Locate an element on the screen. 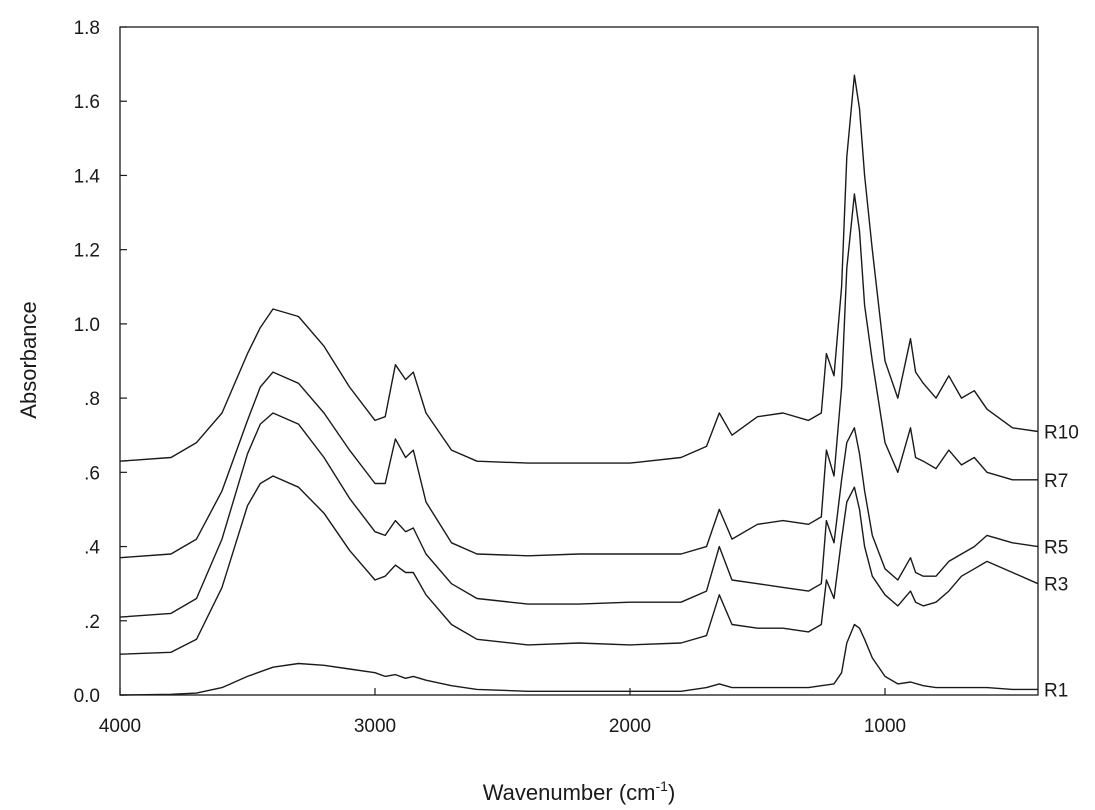 The height and width of the screenshot is (810, 1095). series-labels: R10 R7 R5 R3 R1 is located at coordinates (1061, 562).